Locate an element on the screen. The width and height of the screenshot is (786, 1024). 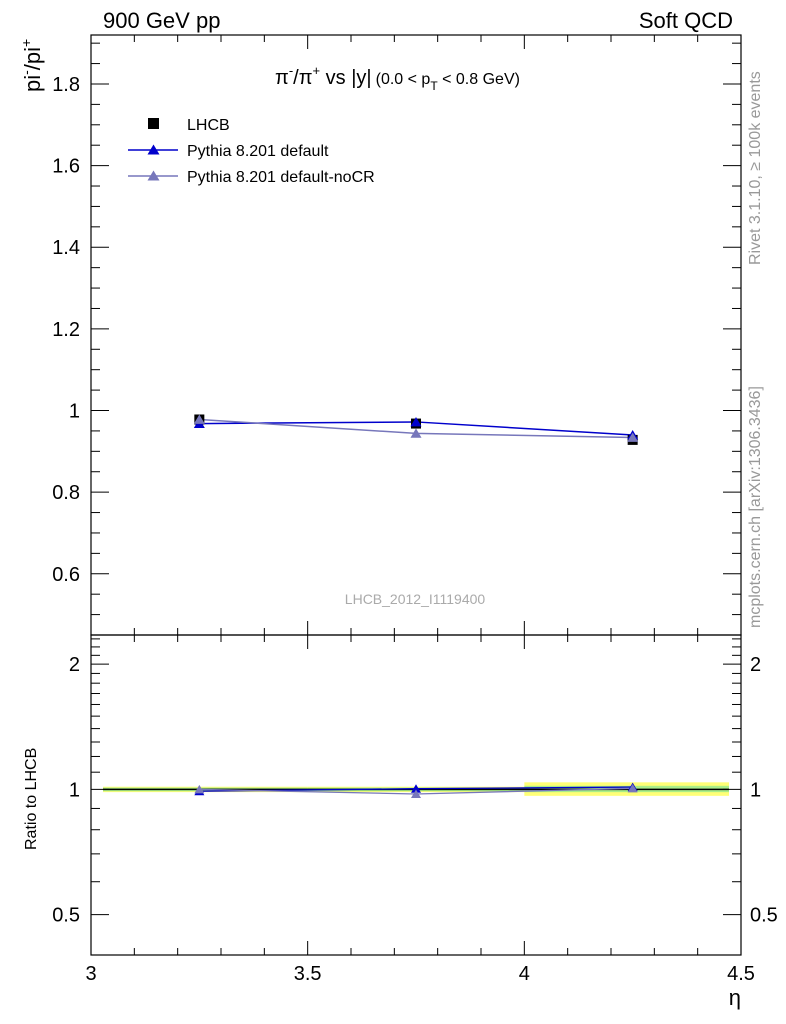
title-b-sup: + is located at coordinates (317, 70).